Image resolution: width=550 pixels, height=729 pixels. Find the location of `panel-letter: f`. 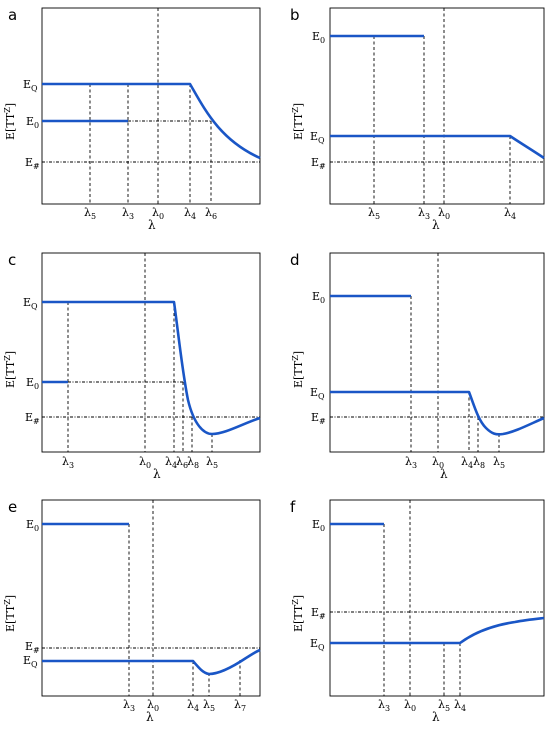

panel-letter: f is located at coordinates (293, 507).